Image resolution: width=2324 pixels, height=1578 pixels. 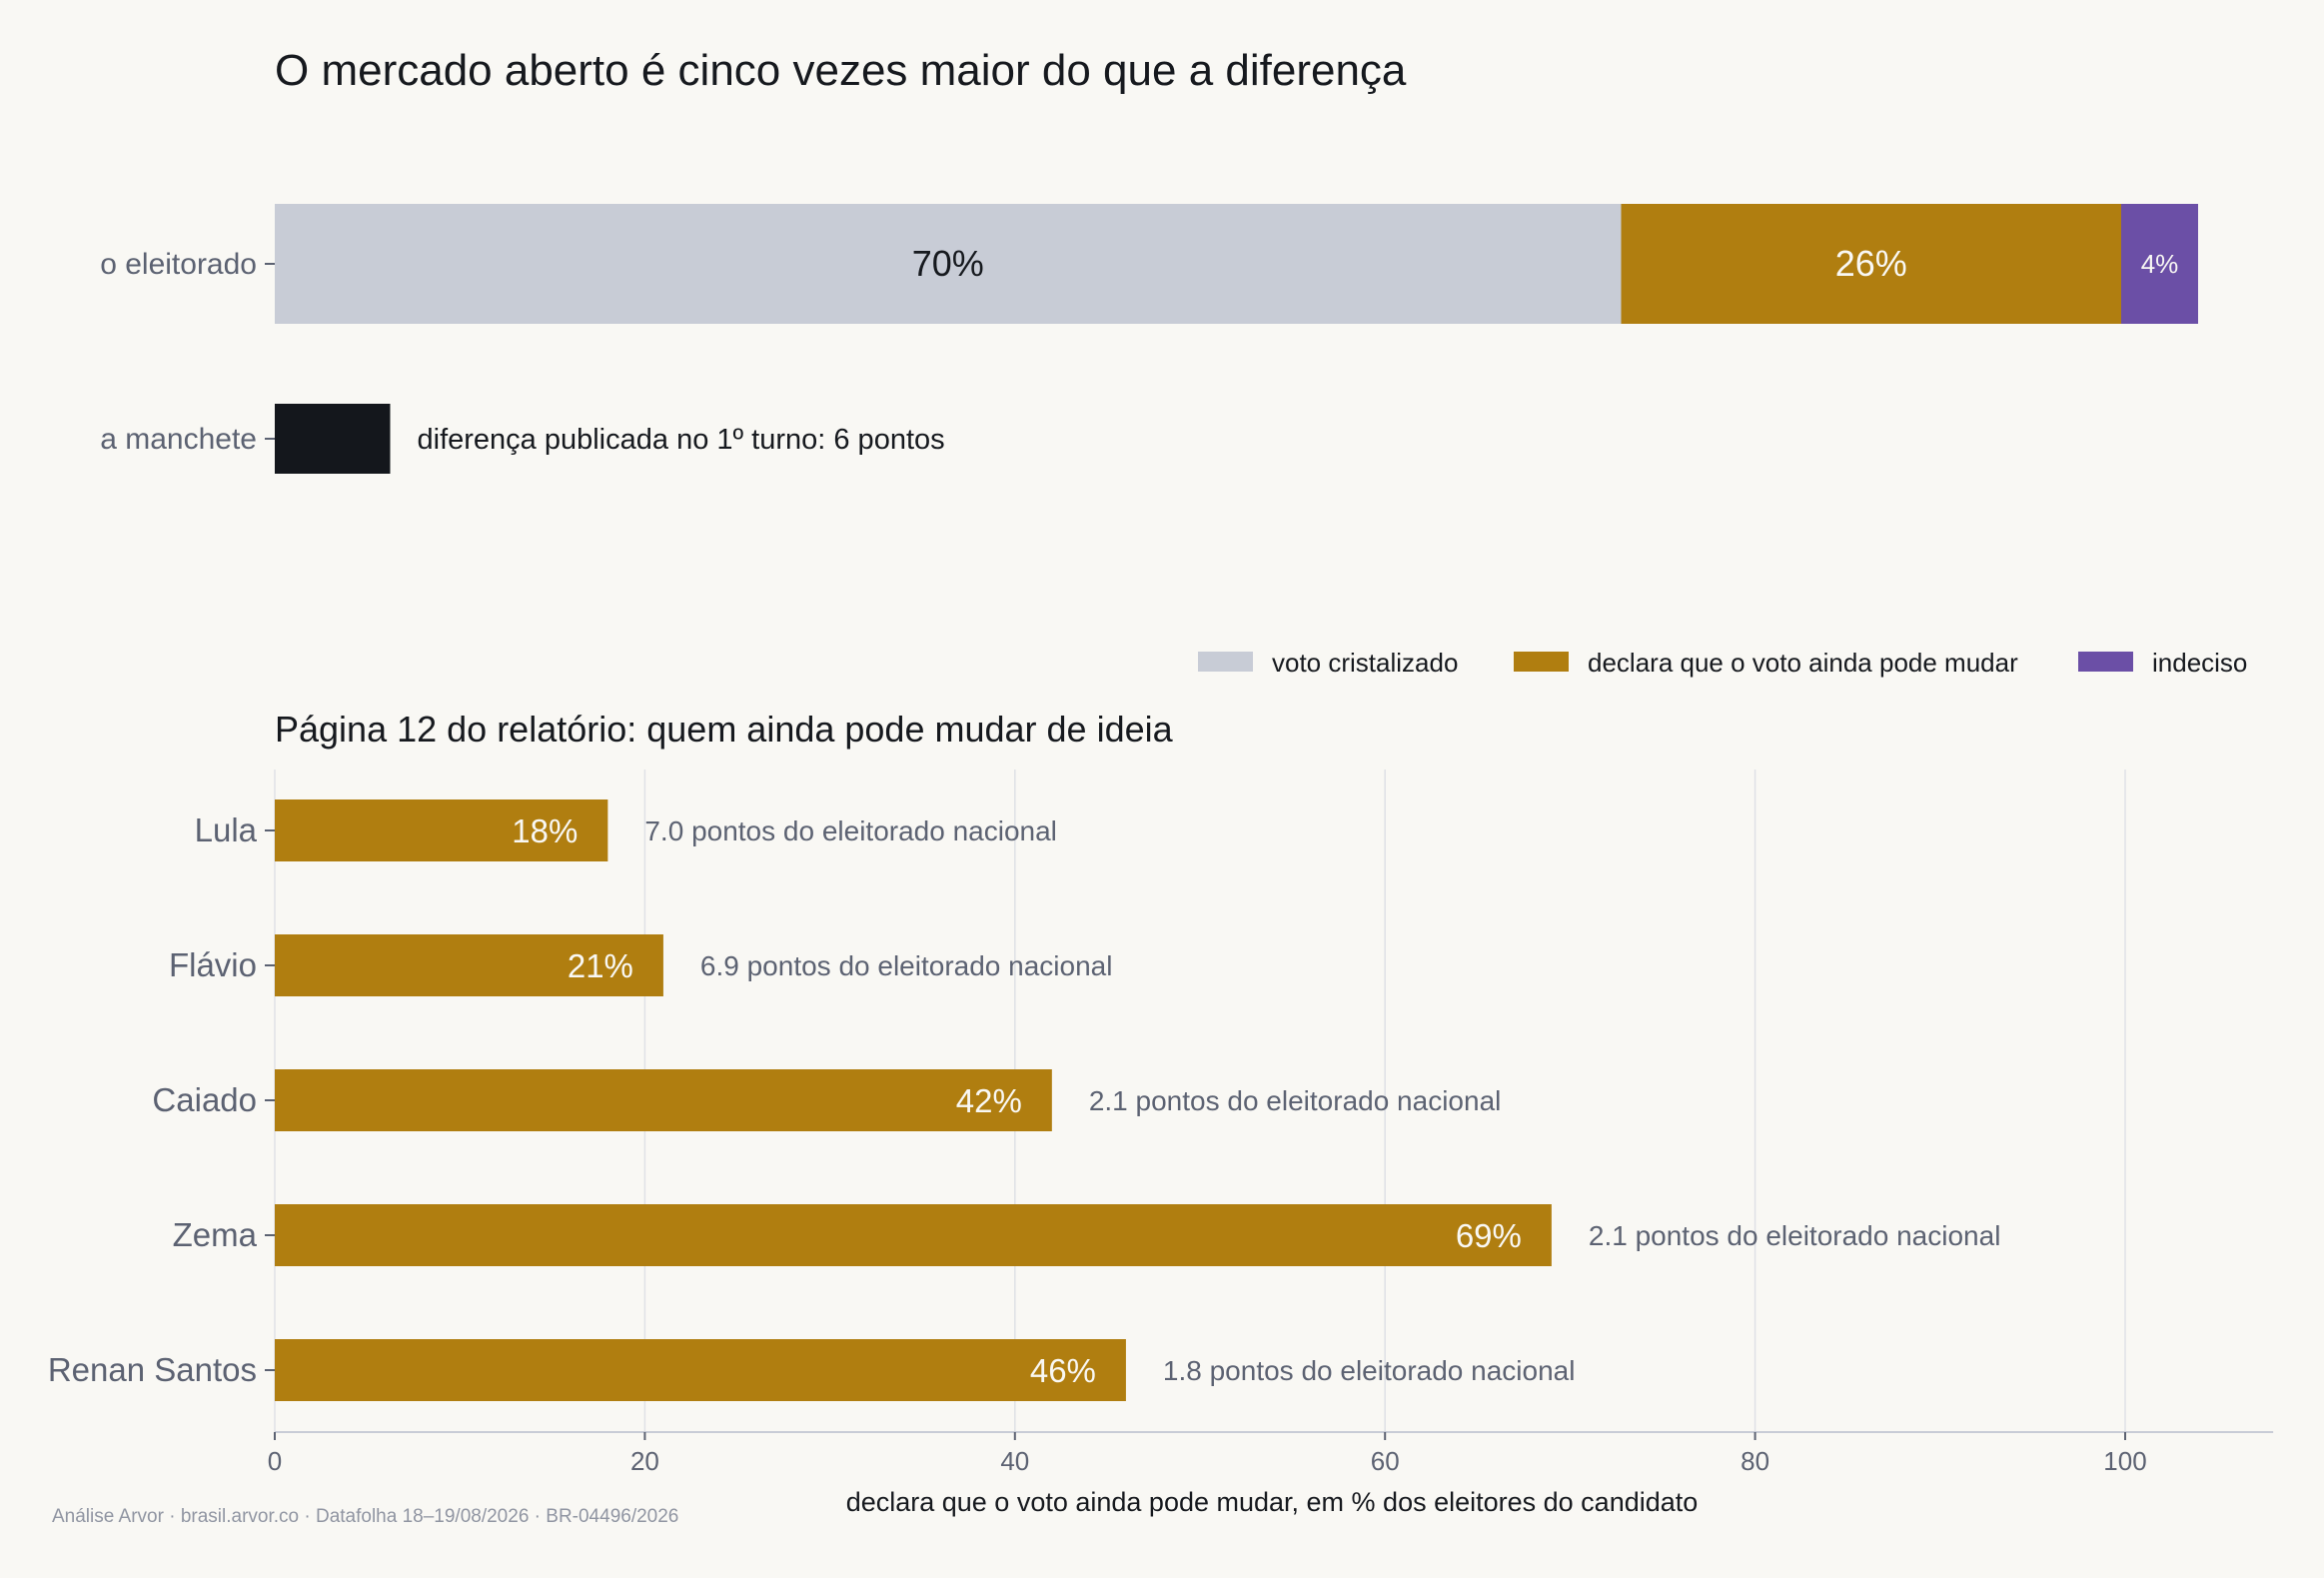 What do you see at coordinates (1063, 1370) in the screenshot?
I see `panel2-bar-label: 46%` at bounding box center [1063, 1370].